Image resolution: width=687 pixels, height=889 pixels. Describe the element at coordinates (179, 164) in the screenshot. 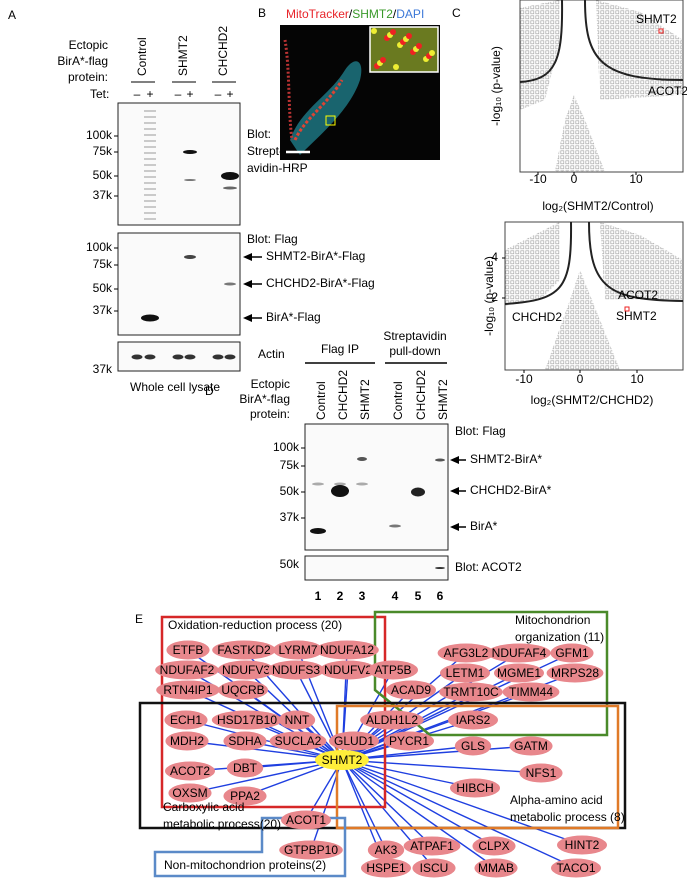

I see `blot-frame` at that location.